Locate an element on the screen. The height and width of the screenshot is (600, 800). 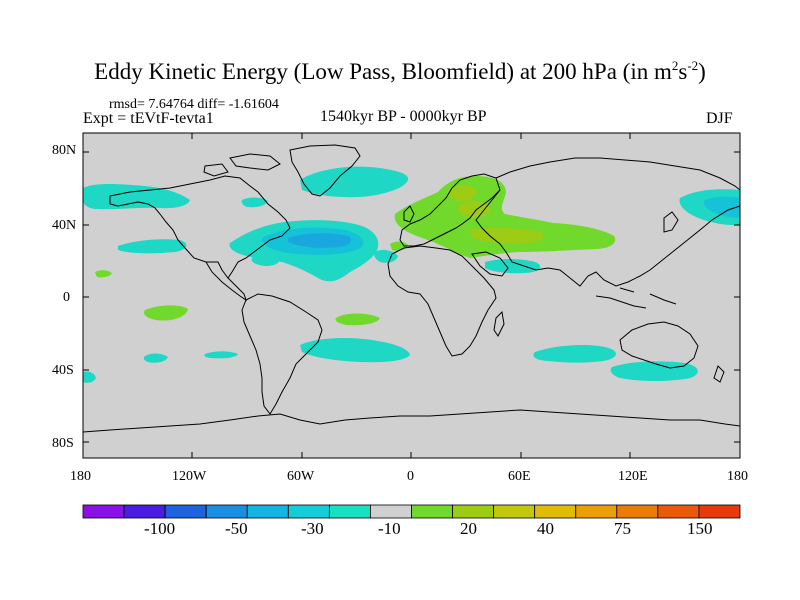
colorbar-label-2: -50 is located at coordinates (236, 528).